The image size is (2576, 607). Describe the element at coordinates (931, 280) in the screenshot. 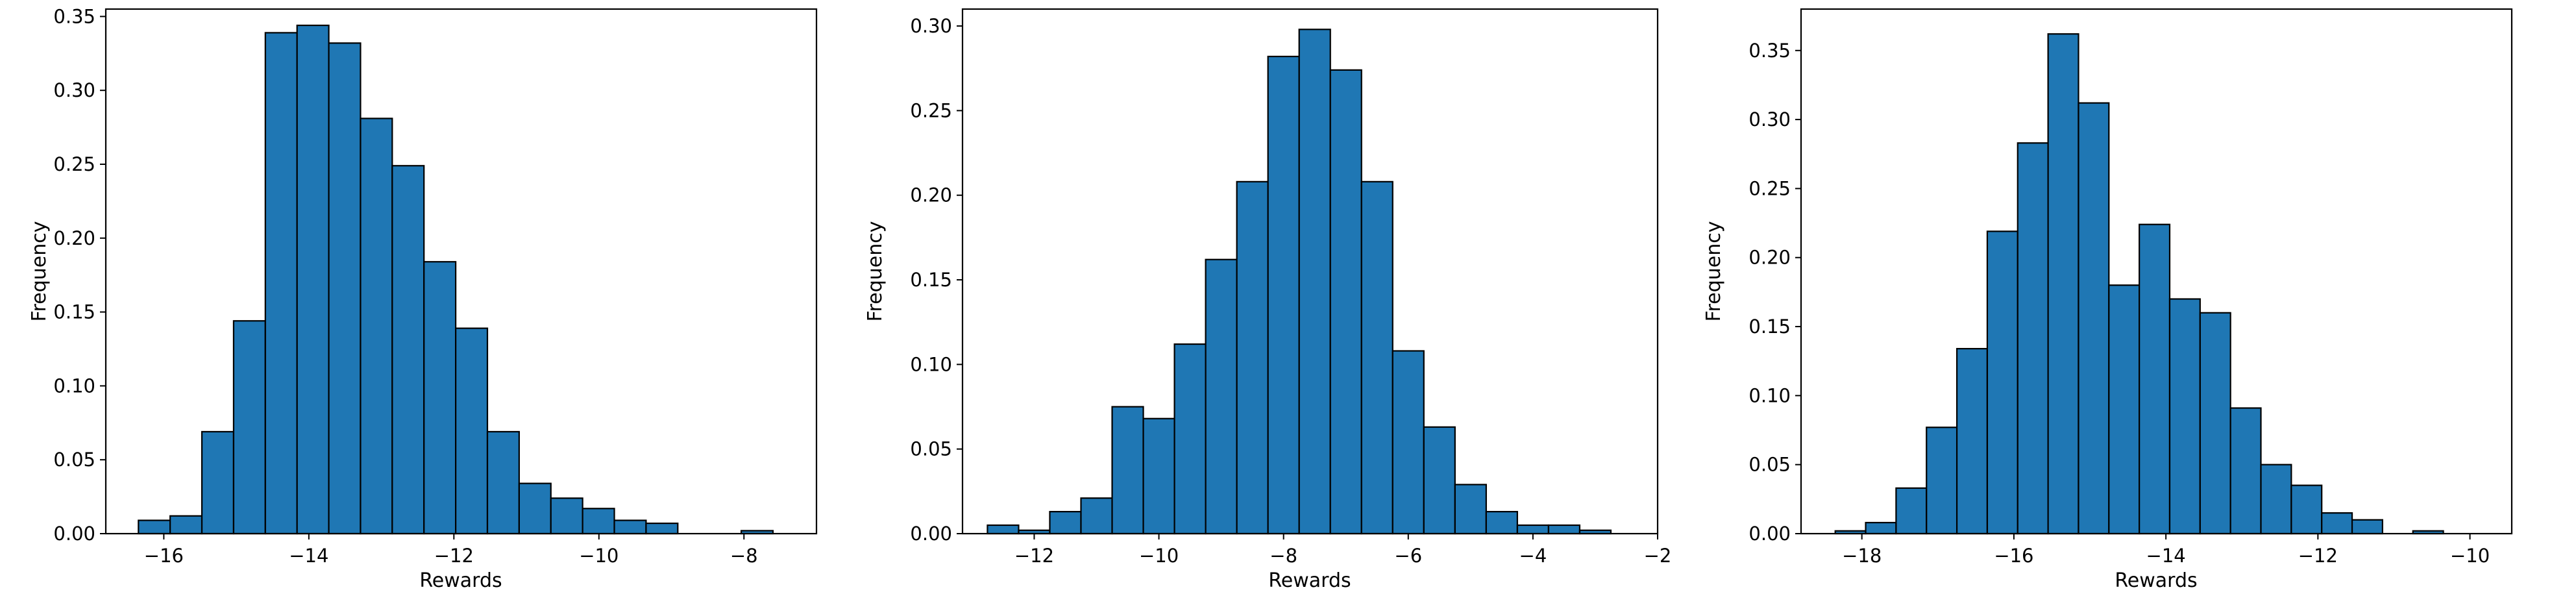

I see `histogram-2-y-tick-label-3: 0.15` at that location.